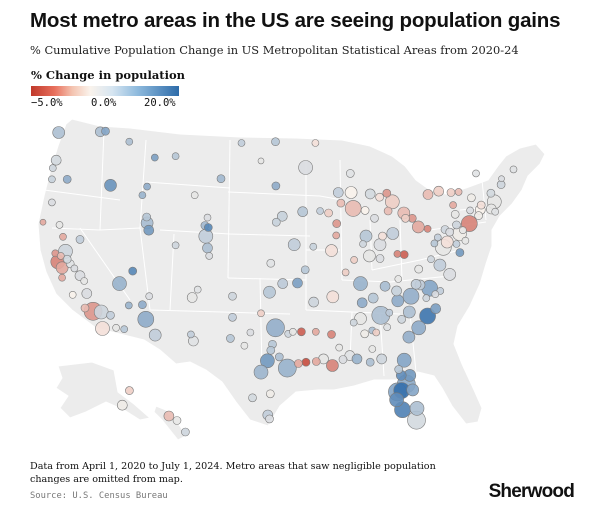 The width and height of the screenshot is (600, 515). I want to click on legend-title: % Change in population, so click(108, 75).